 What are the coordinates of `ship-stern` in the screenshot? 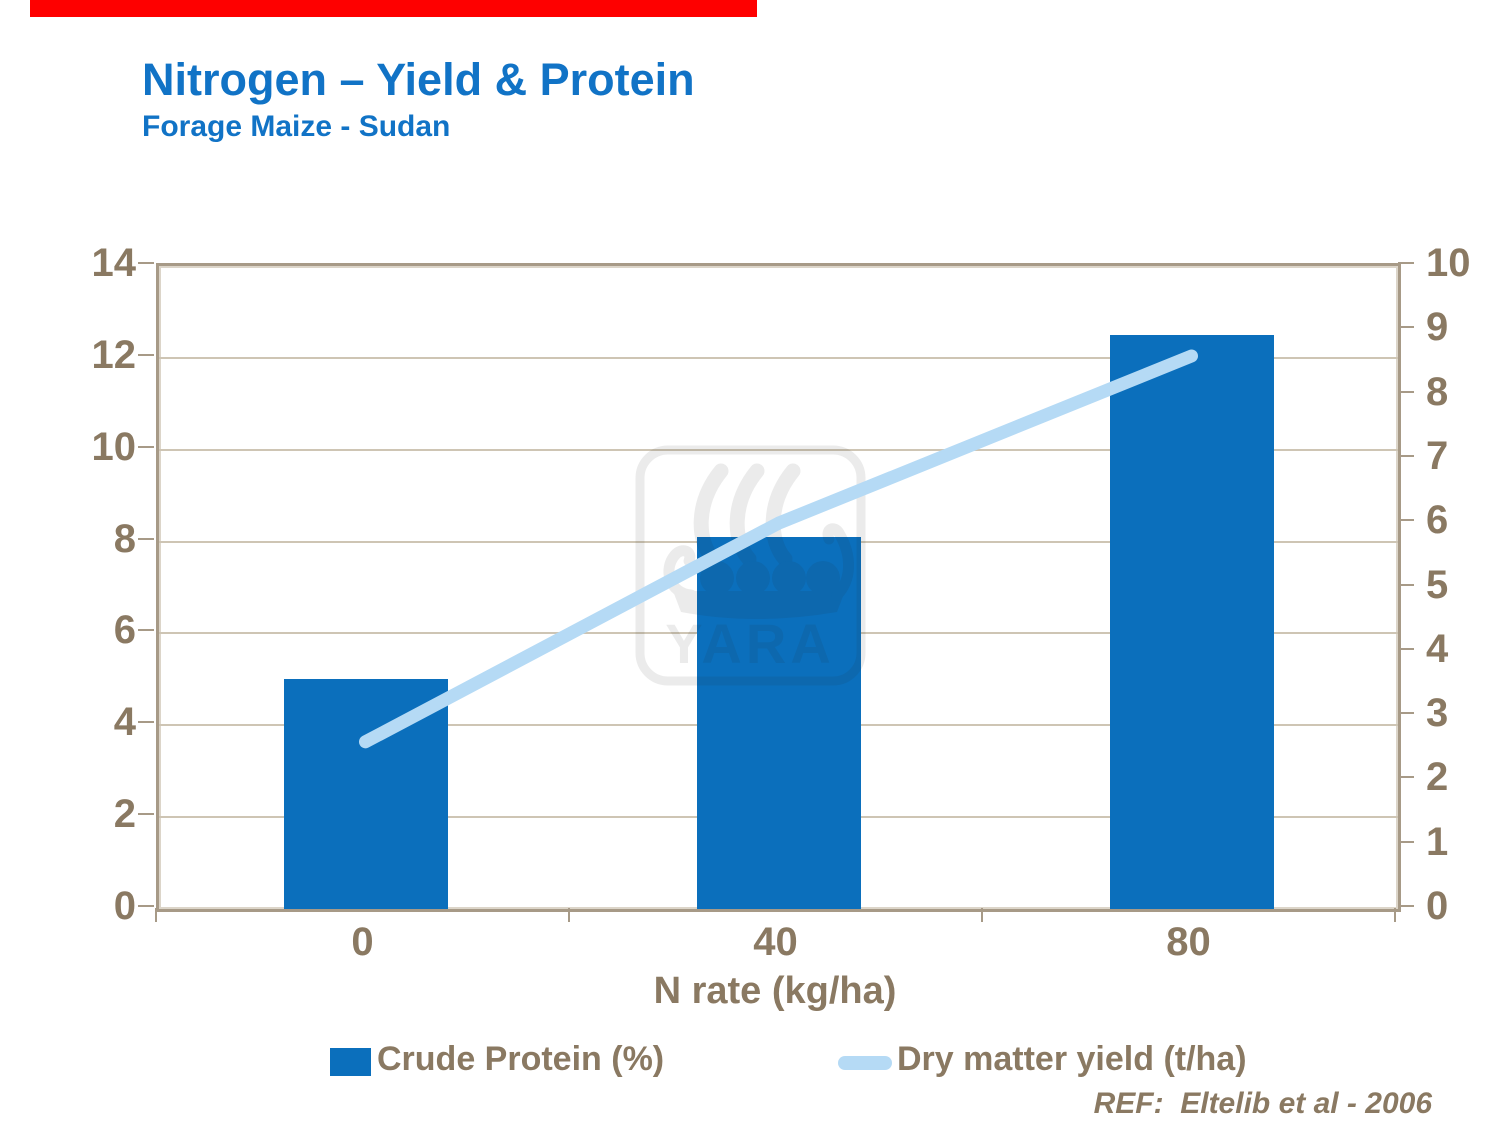 It's located at (680, 573).